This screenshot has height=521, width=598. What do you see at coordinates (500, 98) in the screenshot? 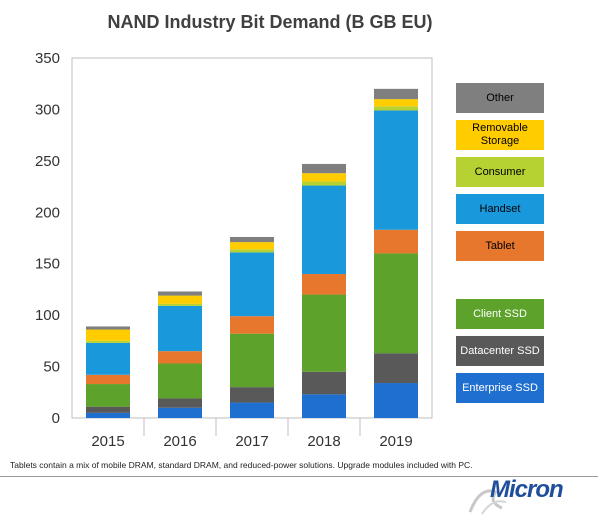
I see `legend-item-other: Other` at bounding box center [500, 98].